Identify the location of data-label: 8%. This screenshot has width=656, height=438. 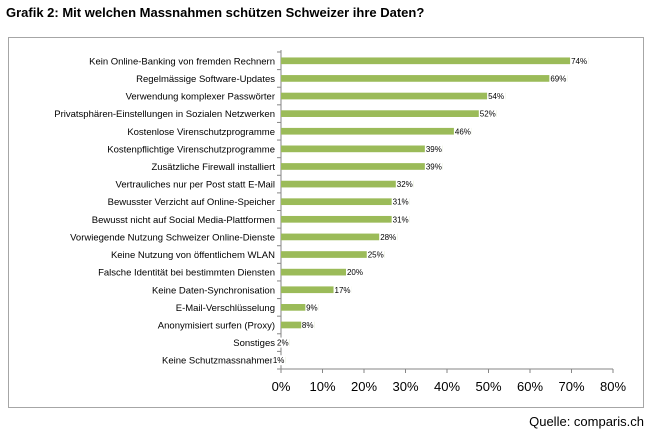
(308, 325).